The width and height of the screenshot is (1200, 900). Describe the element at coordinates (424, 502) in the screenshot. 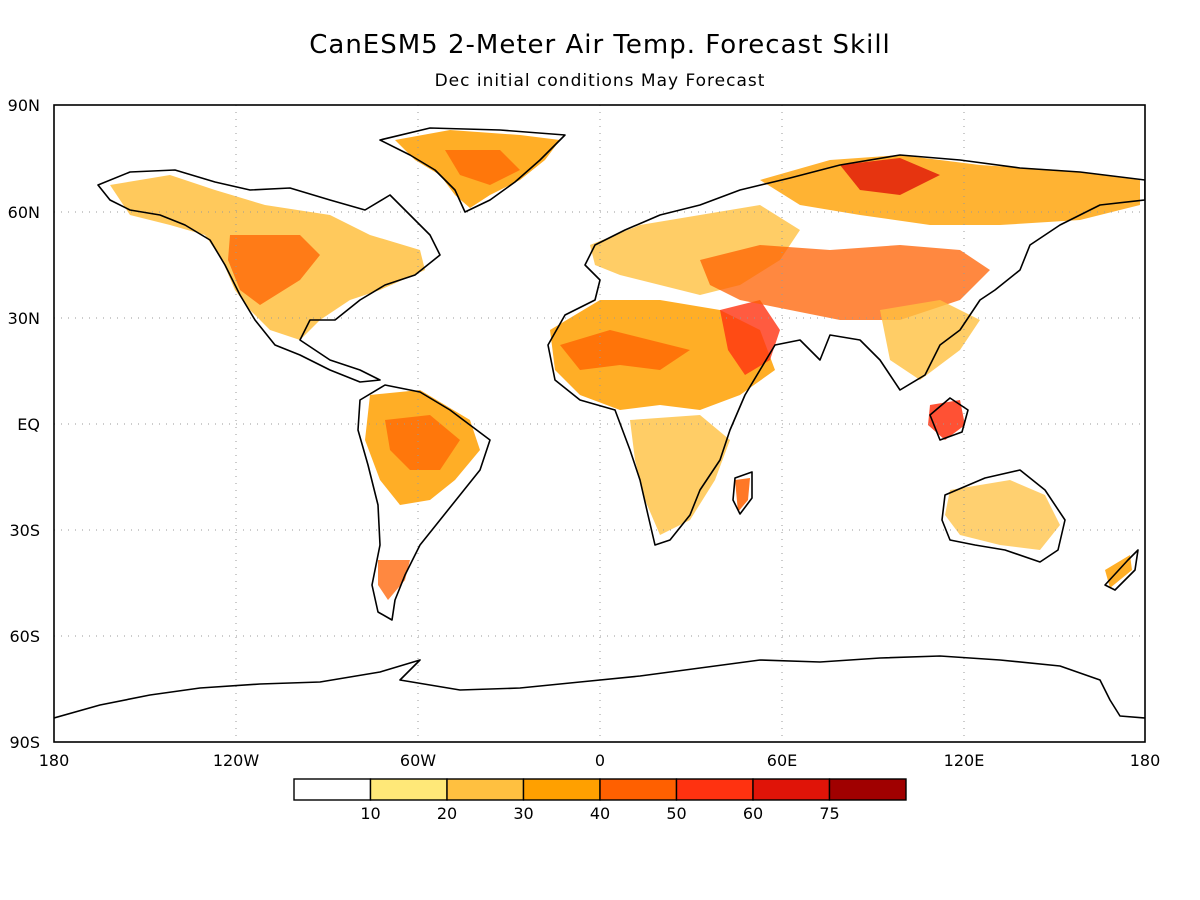

I see `coast-south-america` at that location.